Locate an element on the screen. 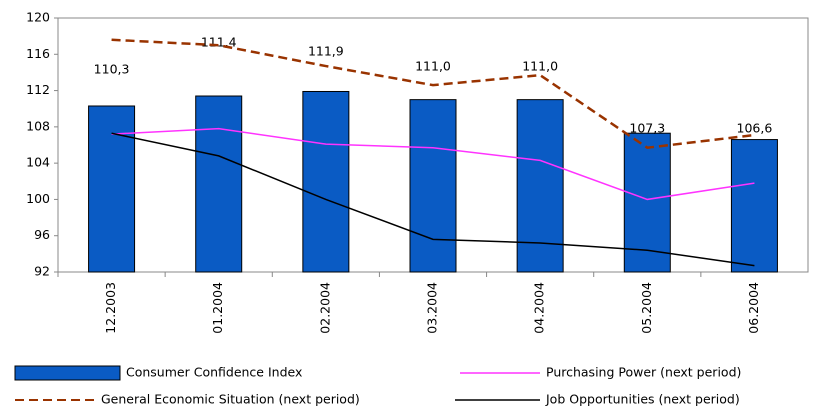 This screenshot has height=418, width=819. x-tick-label: 06.2004 is located at coordinates (753, 308).